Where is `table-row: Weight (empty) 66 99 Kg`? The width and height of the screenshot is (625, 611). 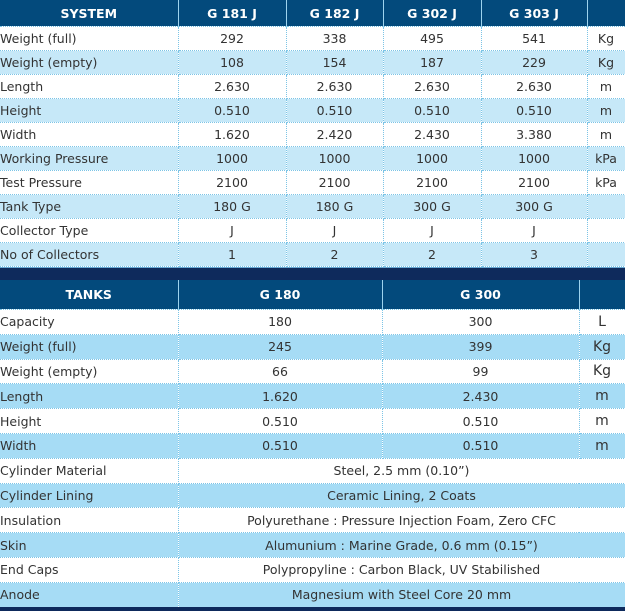
table-row: Weight (empty) 66 99 Kg is located at coordinates (312, 372).